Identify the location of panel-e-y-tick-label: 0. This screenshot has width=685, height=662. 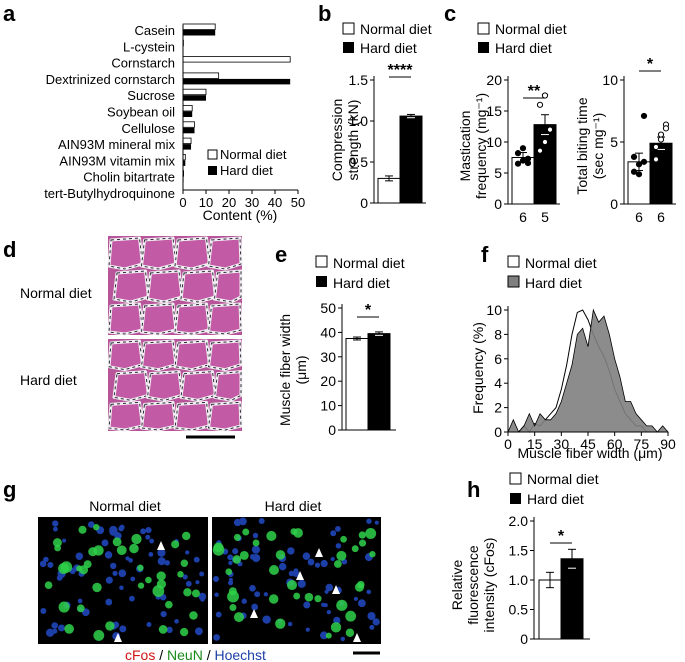
(332, 430).